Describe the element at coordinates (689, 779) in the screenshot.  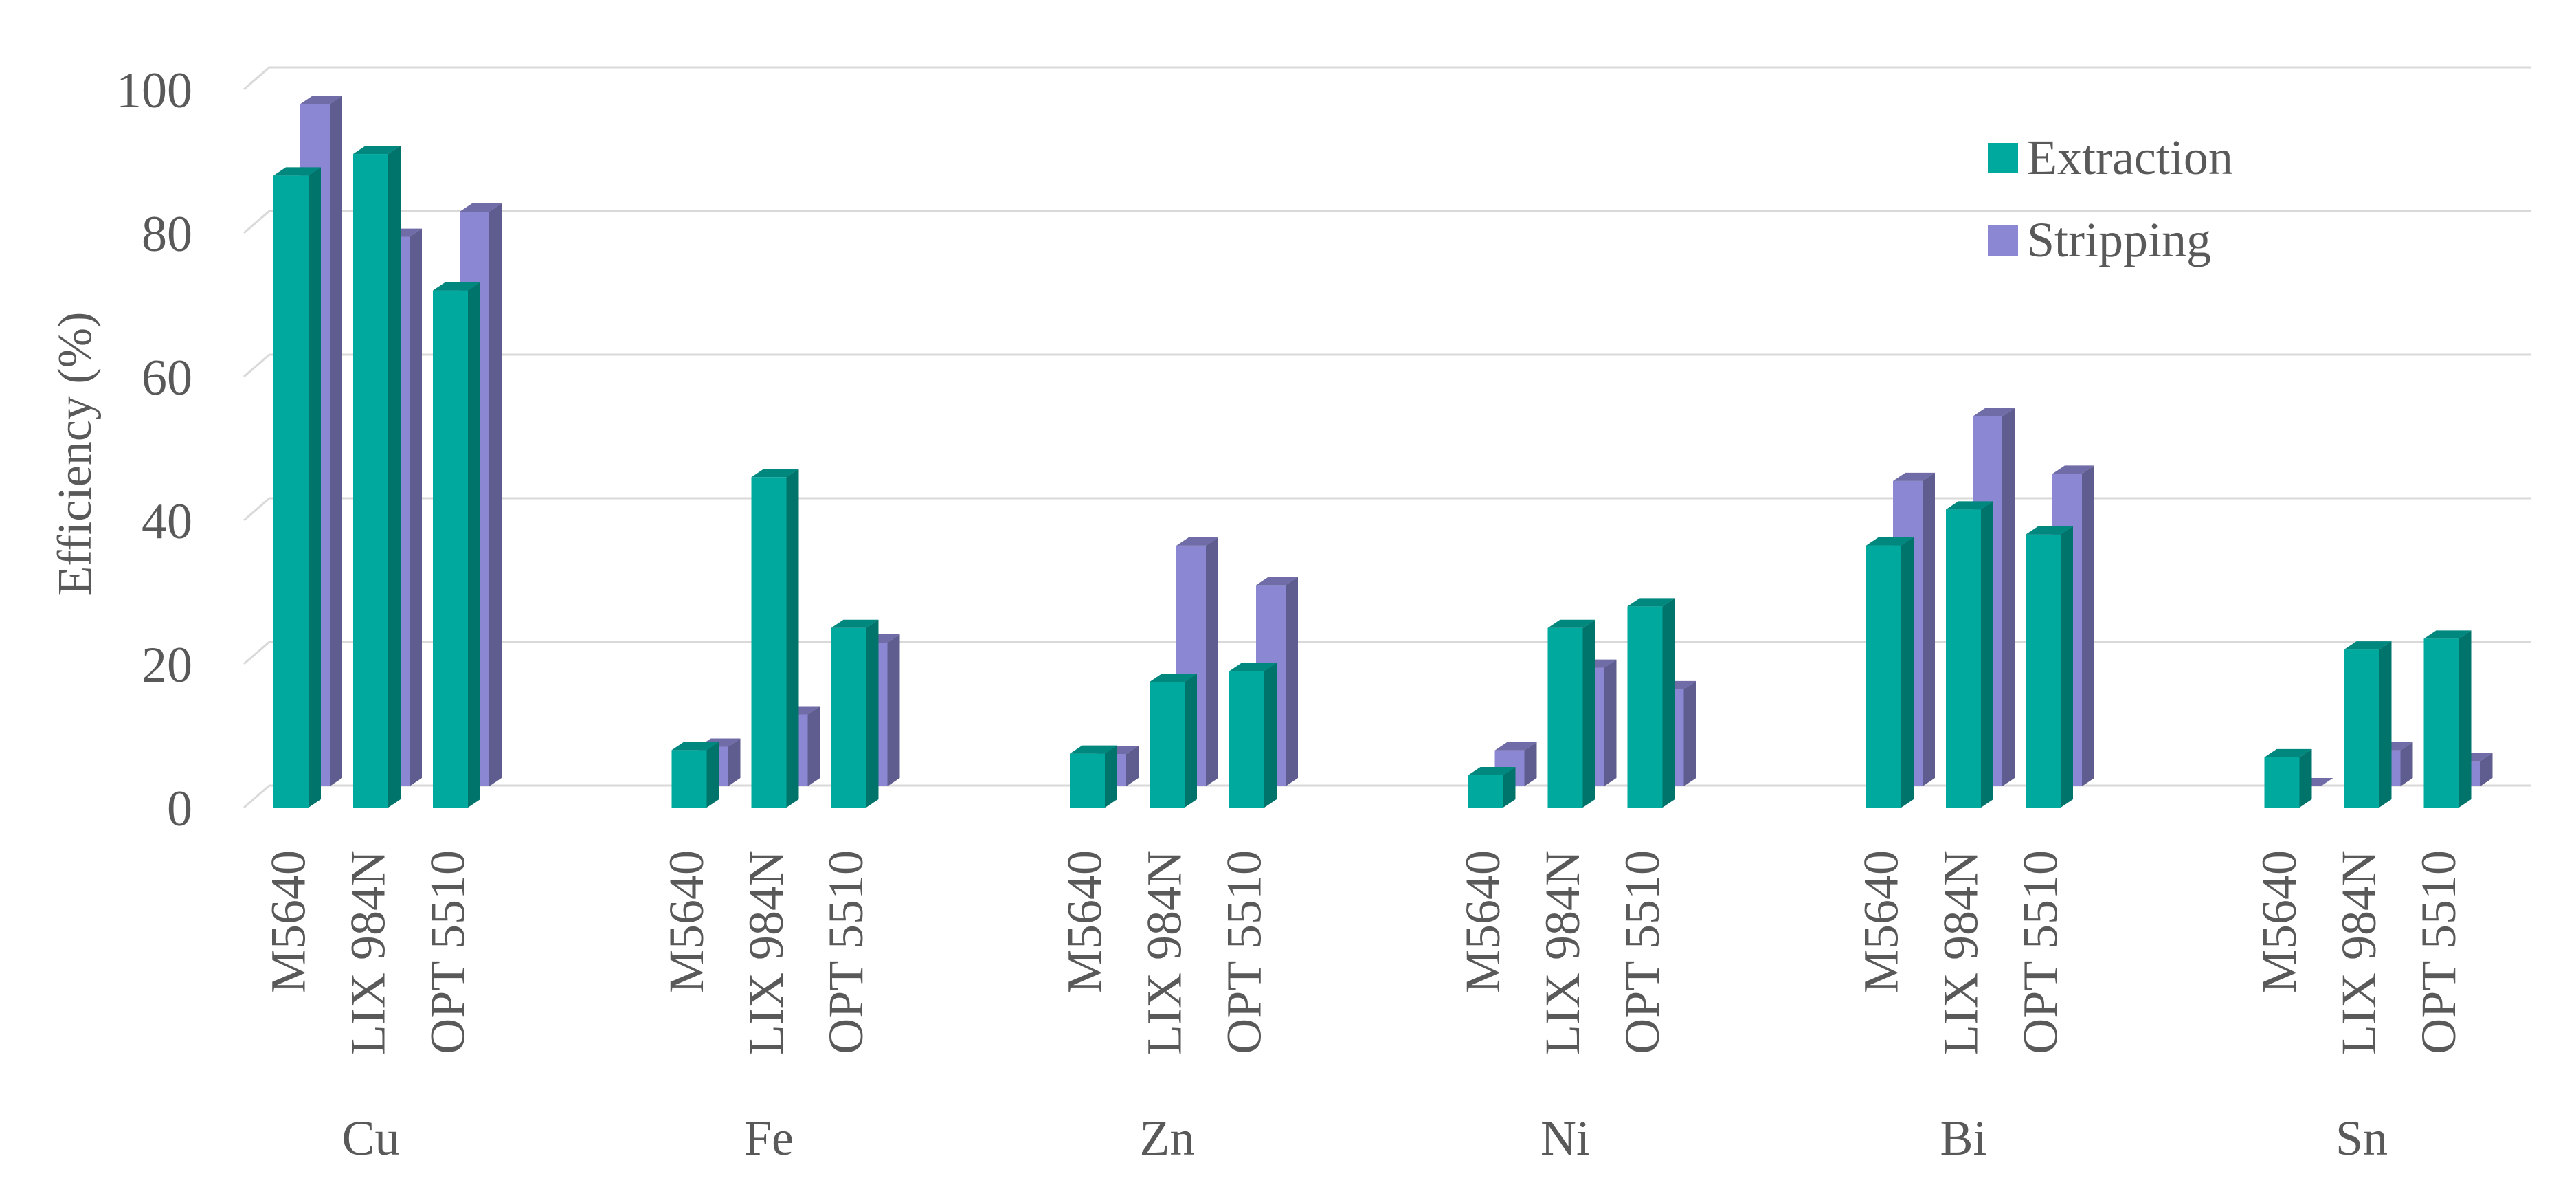
I see `bar-extraction-fe-m5640-face` at that location.